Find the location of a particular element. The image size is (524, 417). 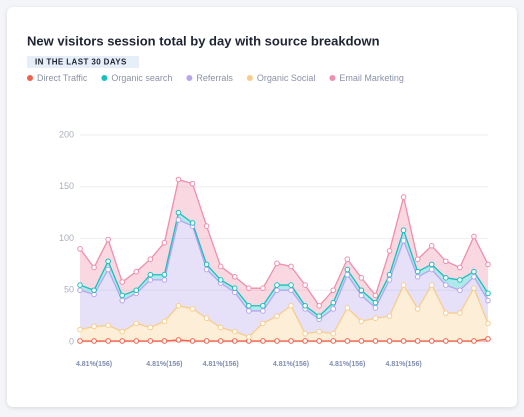

subtitle-badge is located at coordinates (83, 62).